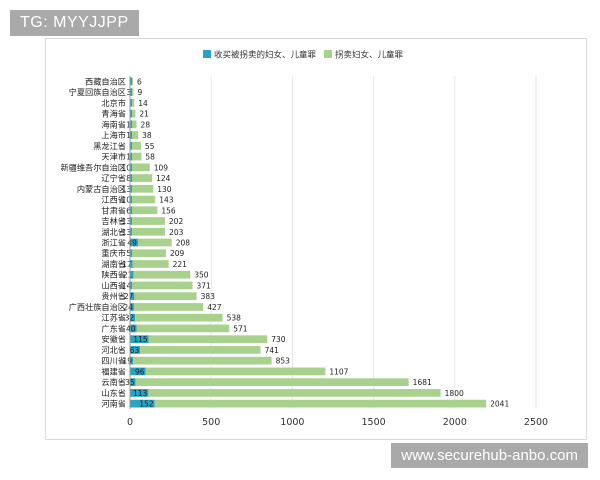 This screenshot has width=600, height=480. What do you see at coordinates (113, 124) in the screenshot?
I see `category-label: 海南省` at bounding box center [113, 124].